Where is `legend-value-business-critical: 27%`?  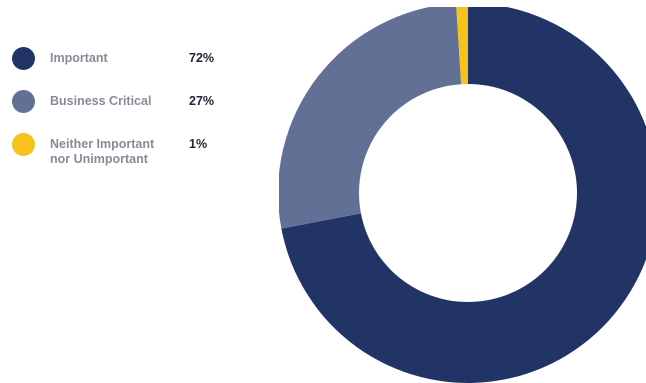 legend-value-business-critical: 27% is located at coordinates (202, 101).